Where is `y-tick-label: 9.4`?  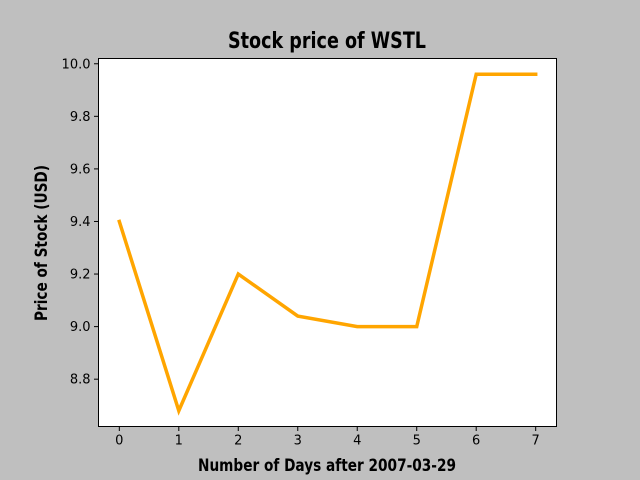 y-tick-label: 9.4 is located at coordinates (80, 222).